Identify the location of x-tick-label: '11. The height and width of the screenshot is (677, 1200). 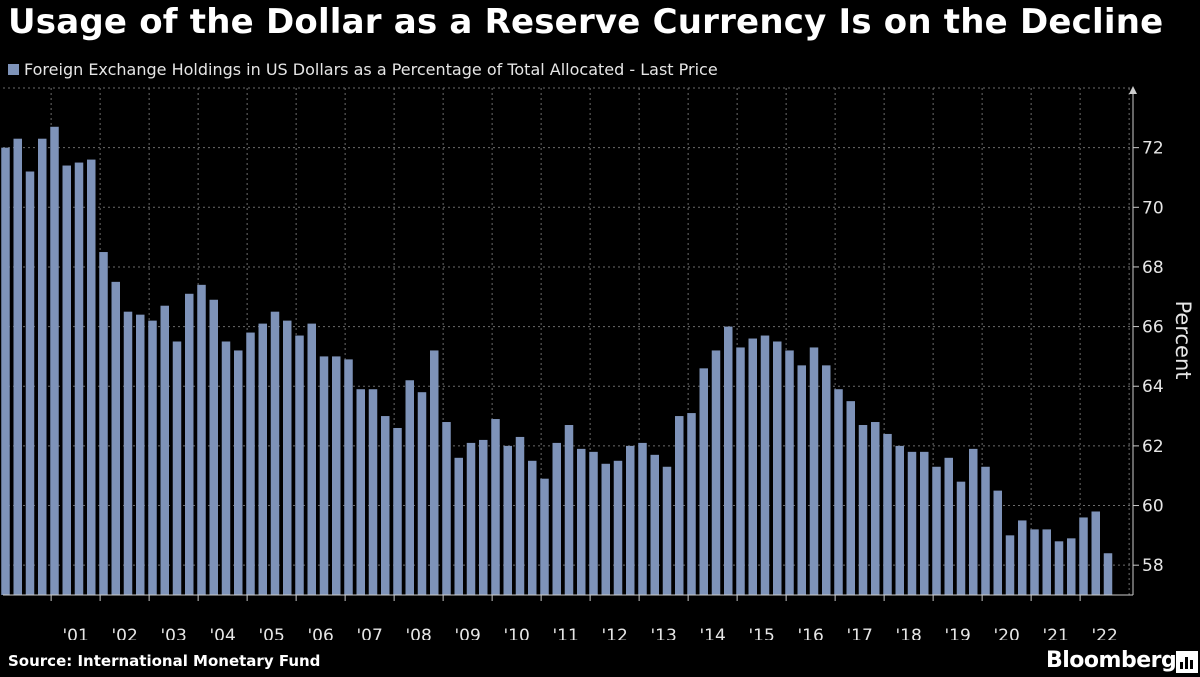
(565, 633).